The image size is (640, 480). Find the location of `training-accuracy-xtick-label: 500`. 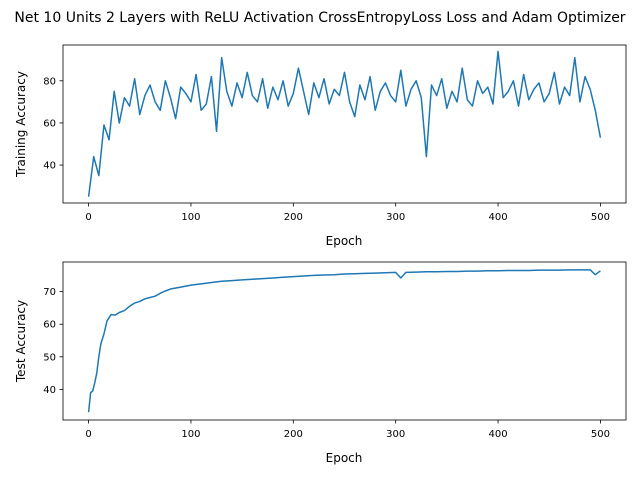

training-accuracy-xtick-label: 500 is located at coordinates (600, 217).